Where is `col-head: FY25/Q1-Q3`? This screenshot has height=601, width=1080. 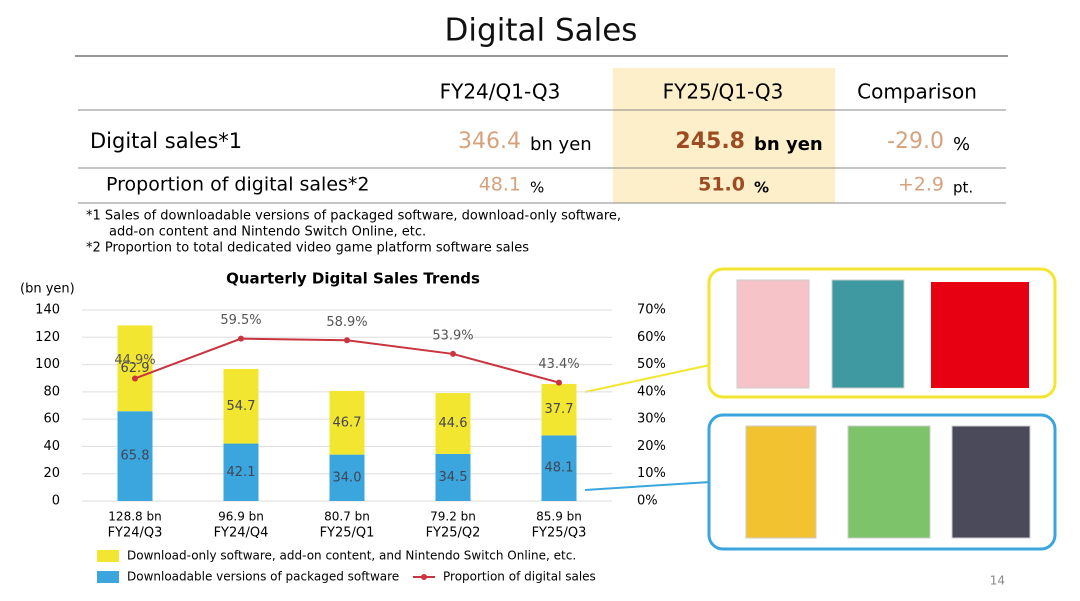 col-head: FY25/Q1-Q3 is located at coordinates (723, 92).